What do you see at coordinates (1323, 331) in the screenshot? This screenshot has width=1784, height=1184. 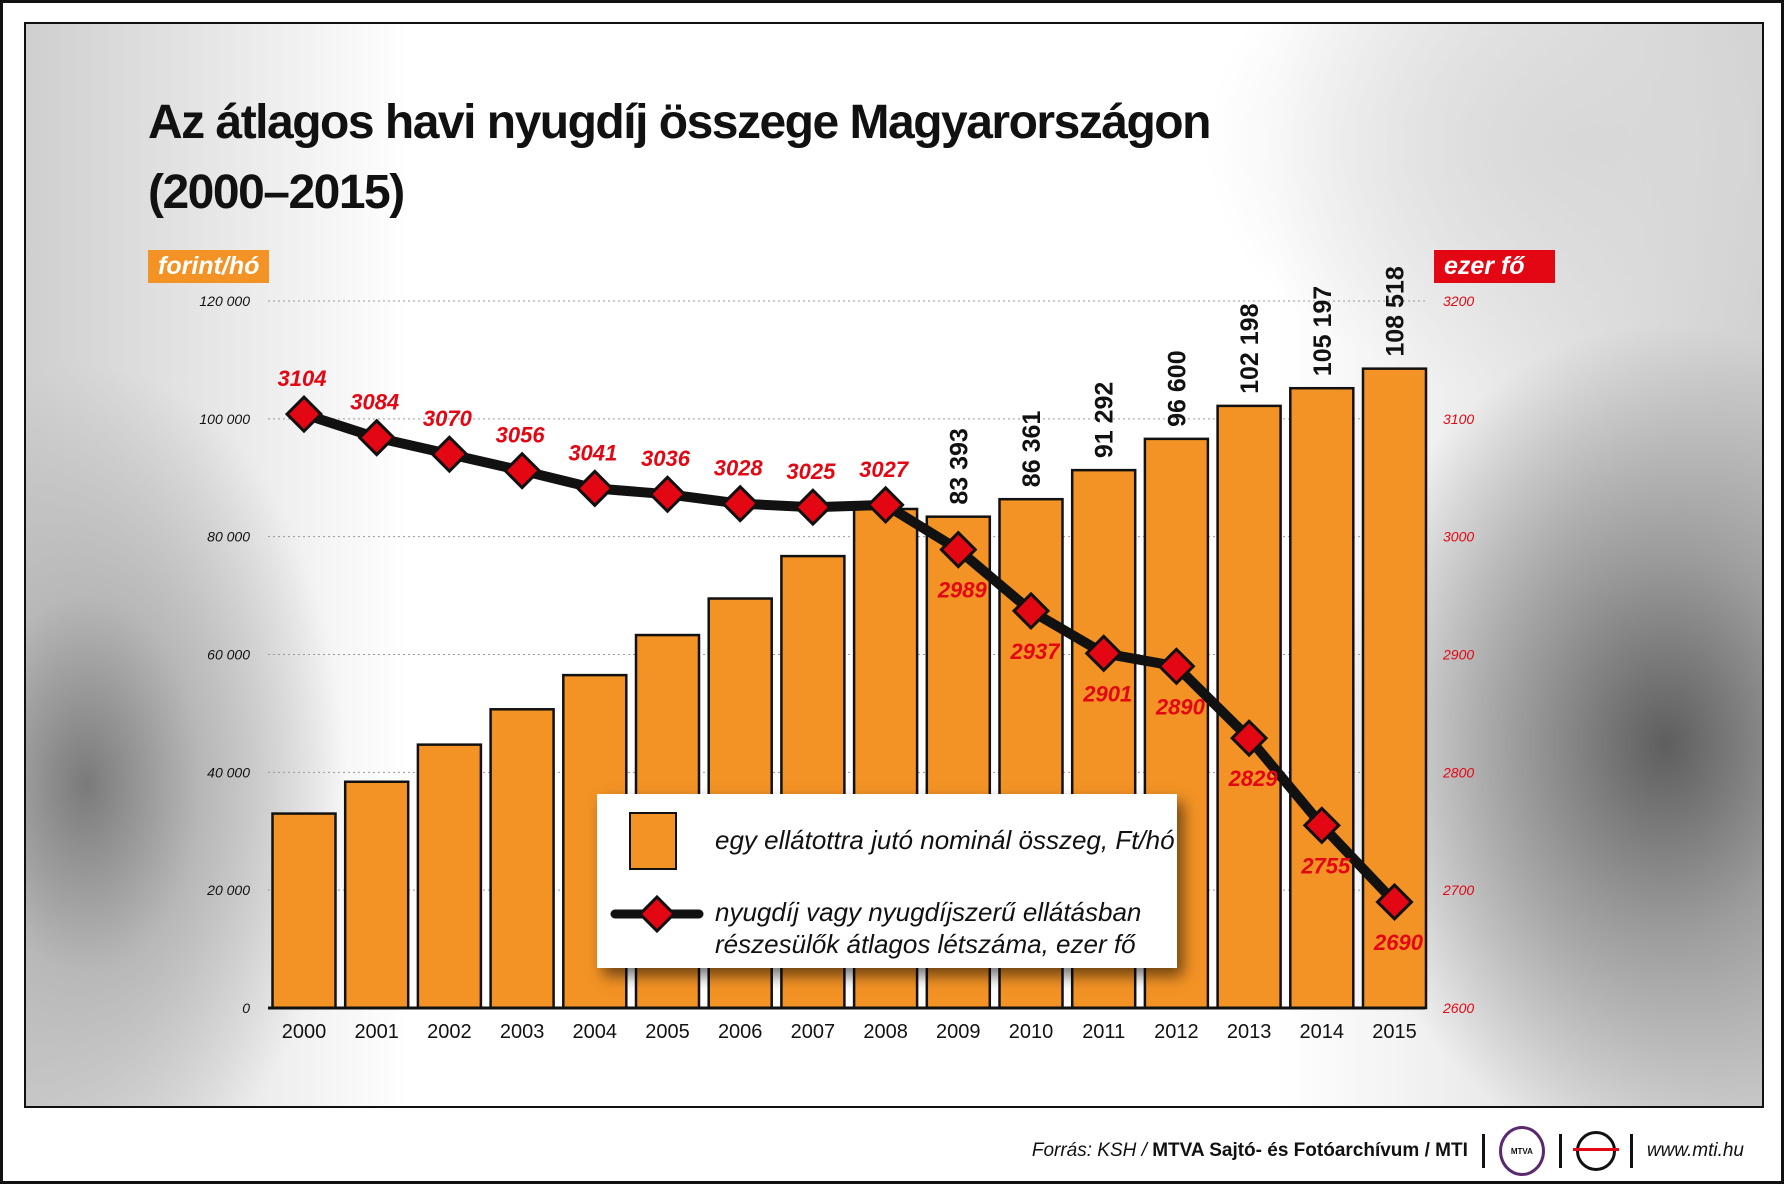 I see `bar-value-label: 105 197` at bounding box center [1323, 331].